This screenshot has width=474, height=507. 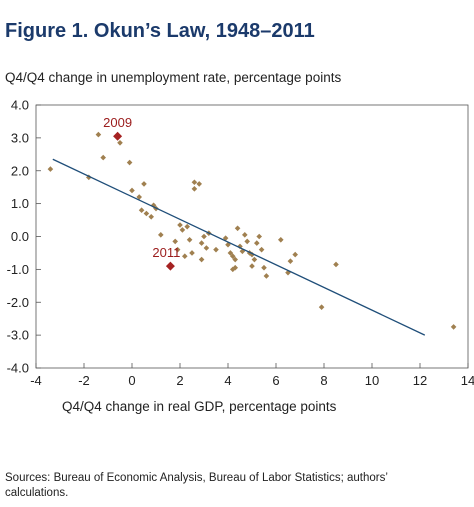 What do you see at coordinates (170, 266) in the screenshot?
I see `highlight-point-2011` at bounding box center [170, 266].